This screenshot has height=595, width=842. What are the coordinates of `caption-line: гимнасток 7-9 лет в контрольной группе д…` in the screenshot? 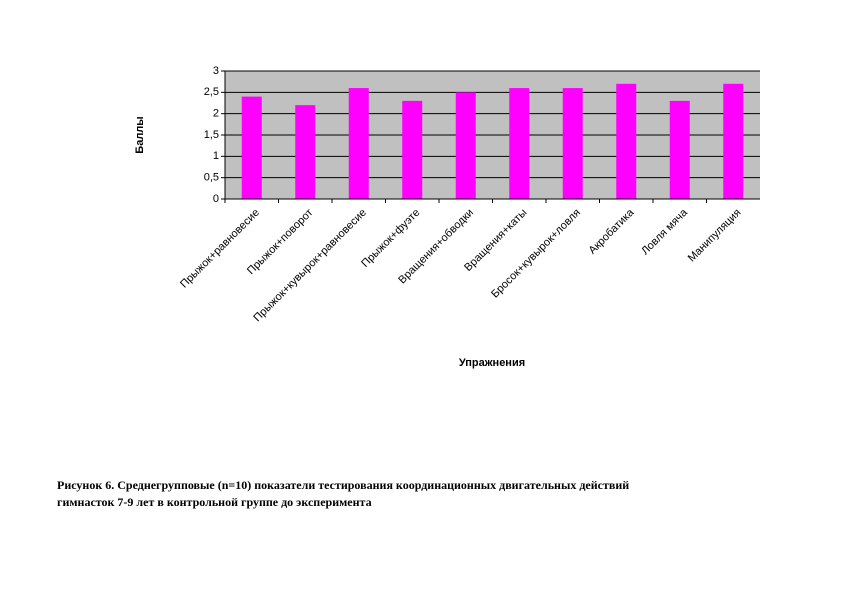 It's located at (214, 502).